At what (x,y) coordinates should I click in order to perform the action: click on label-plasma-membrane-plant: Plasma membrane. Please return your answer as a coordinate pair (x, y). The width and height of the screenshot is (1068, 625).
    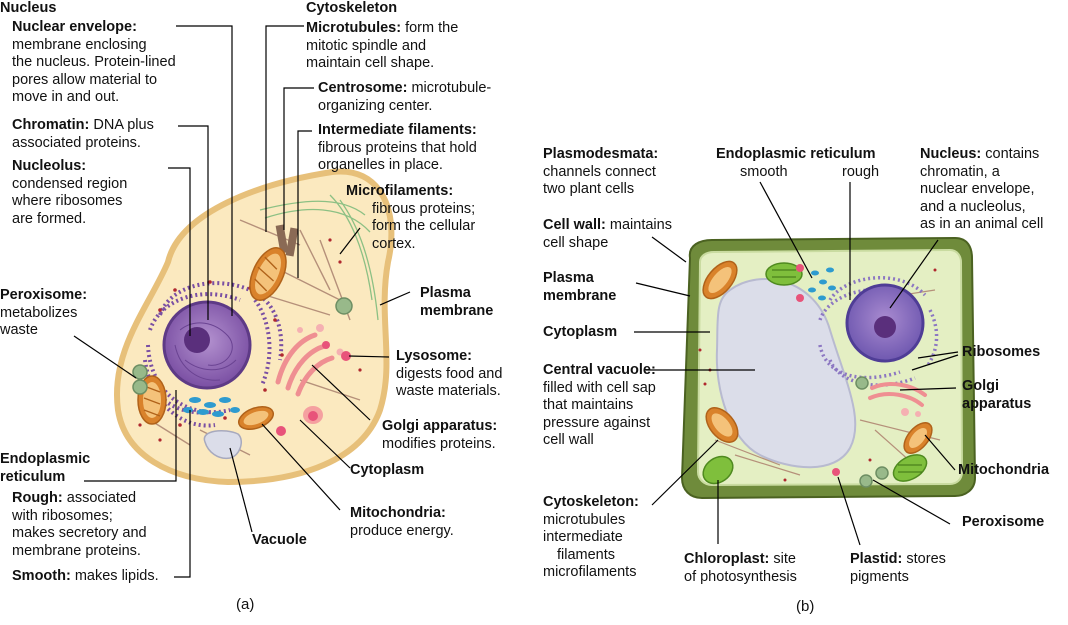
    Looking at the image, I should click on (580, 287).